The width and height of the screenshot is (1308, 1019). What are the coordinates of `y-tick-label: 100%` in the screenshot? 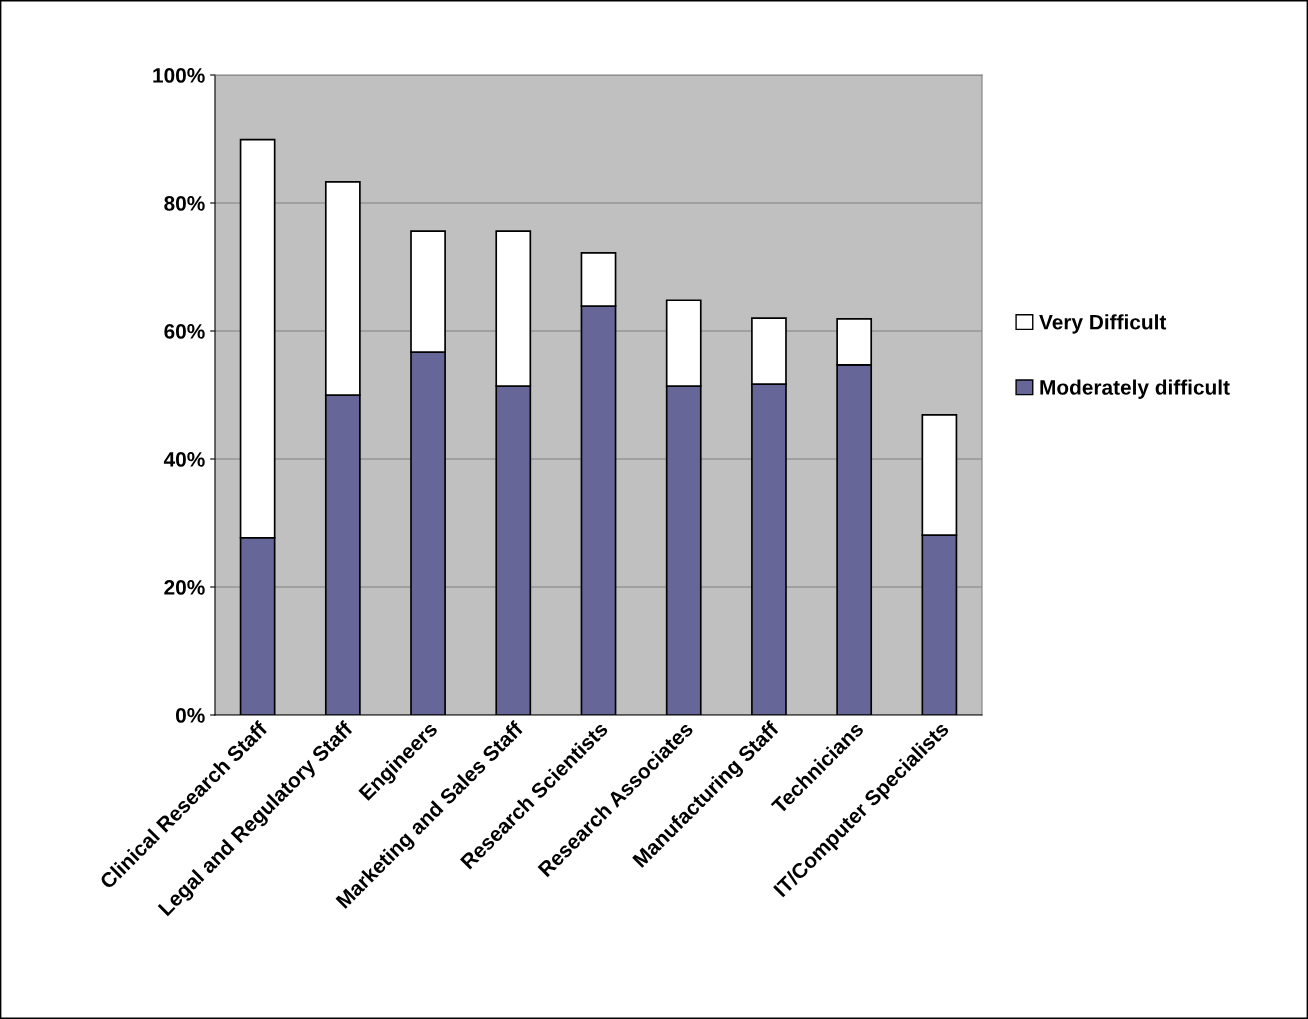 It's located at (179, 75).